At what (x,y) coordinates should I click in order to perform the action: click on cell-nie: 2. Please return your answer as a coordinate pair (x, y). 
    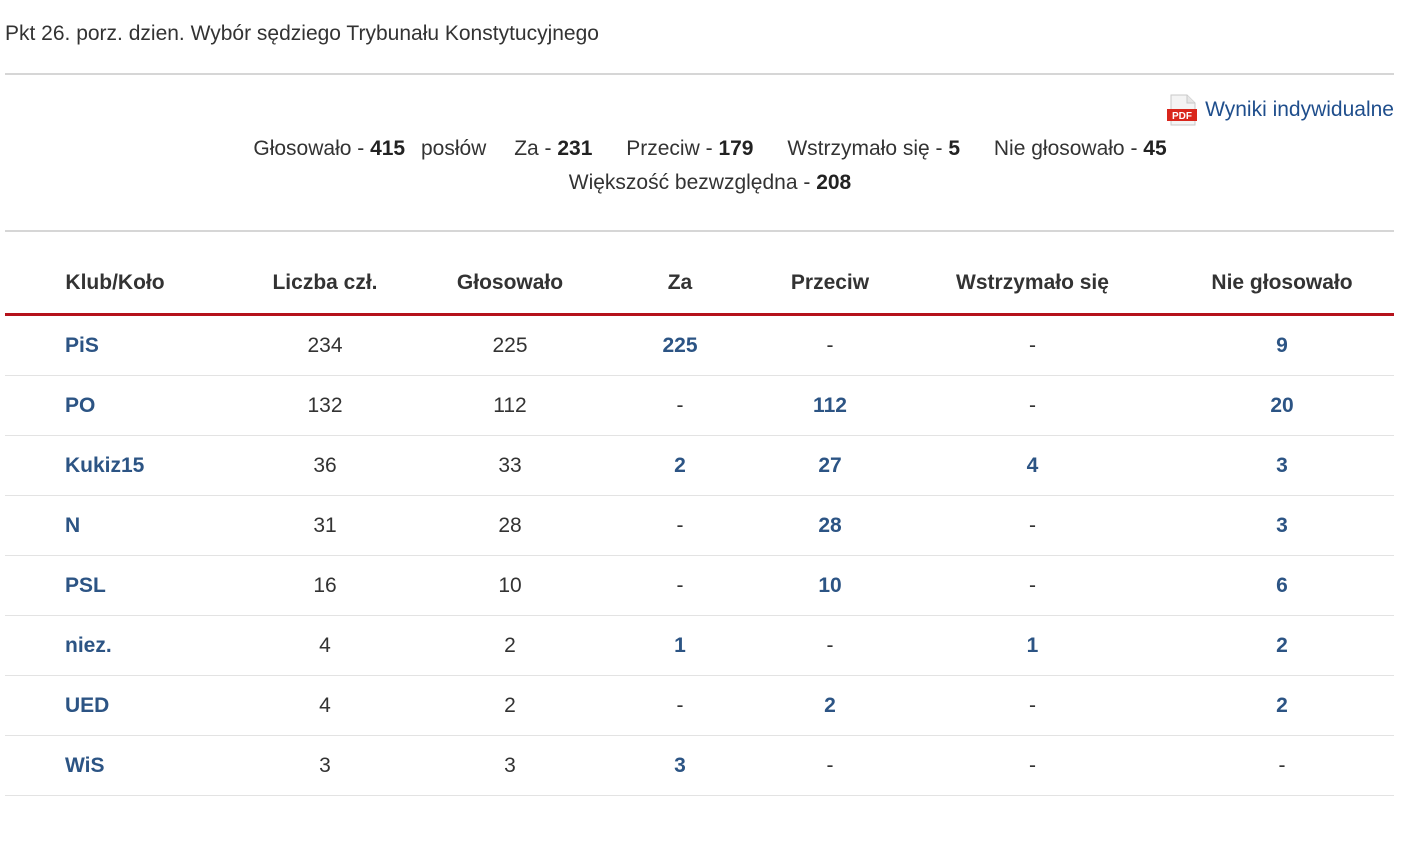
    Looking at the image, I should click on (1282, 705).